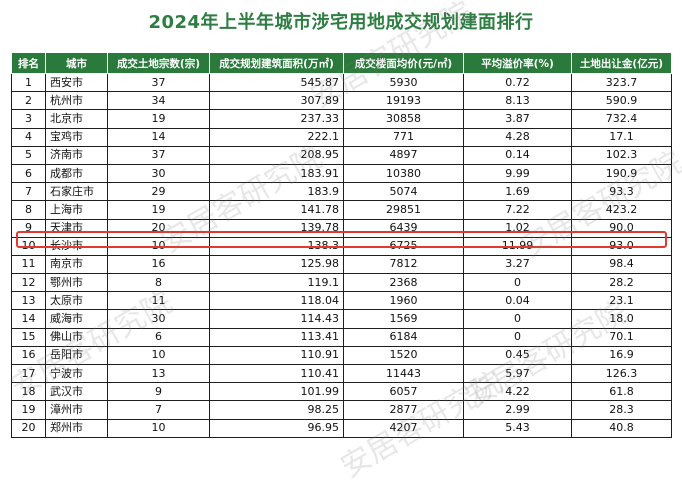 Image resolution: width=682 pixels, height=486 pixels. I want to click on land-count-cell: 29, so click(158, 192).